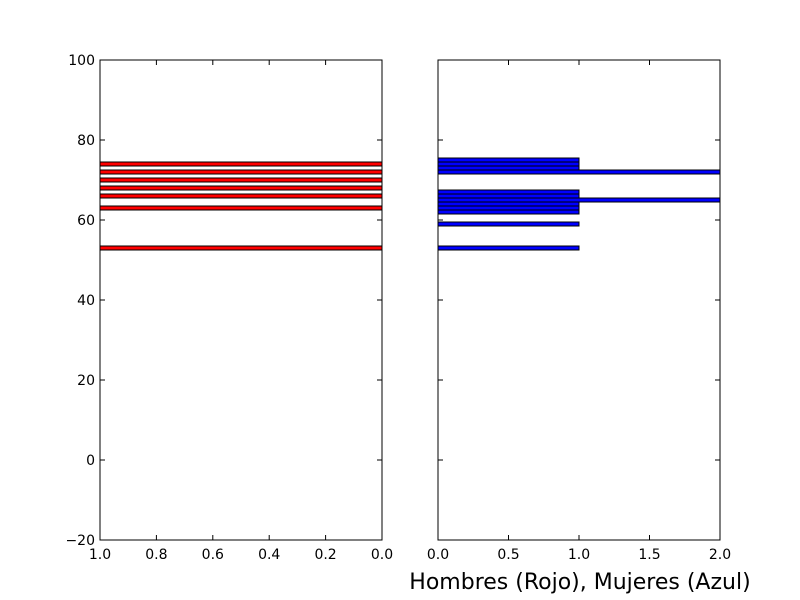  Describe the element at coordinates (86, 301) in the screenshot. I see `y-tick-label: 40` at that location.